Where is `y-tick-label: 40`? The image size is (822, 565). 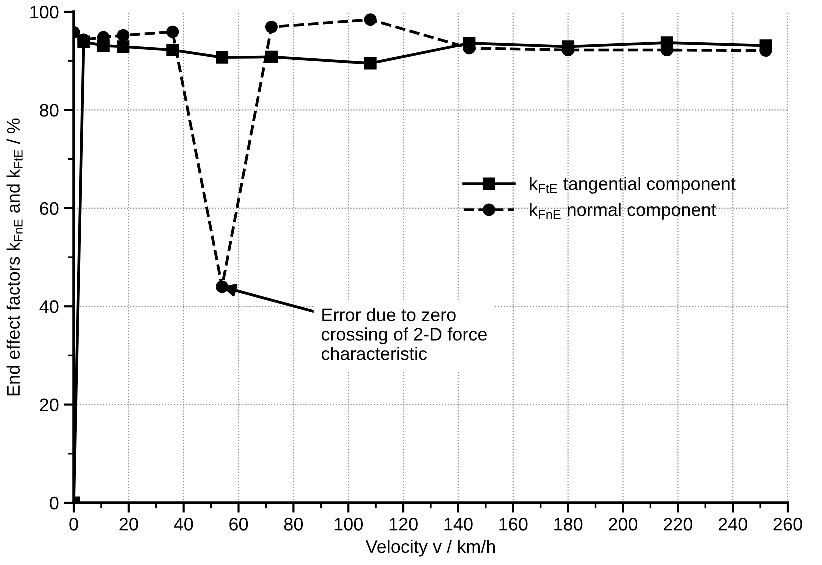 y-tick-label: 40 is located at coordinates (49, 307).